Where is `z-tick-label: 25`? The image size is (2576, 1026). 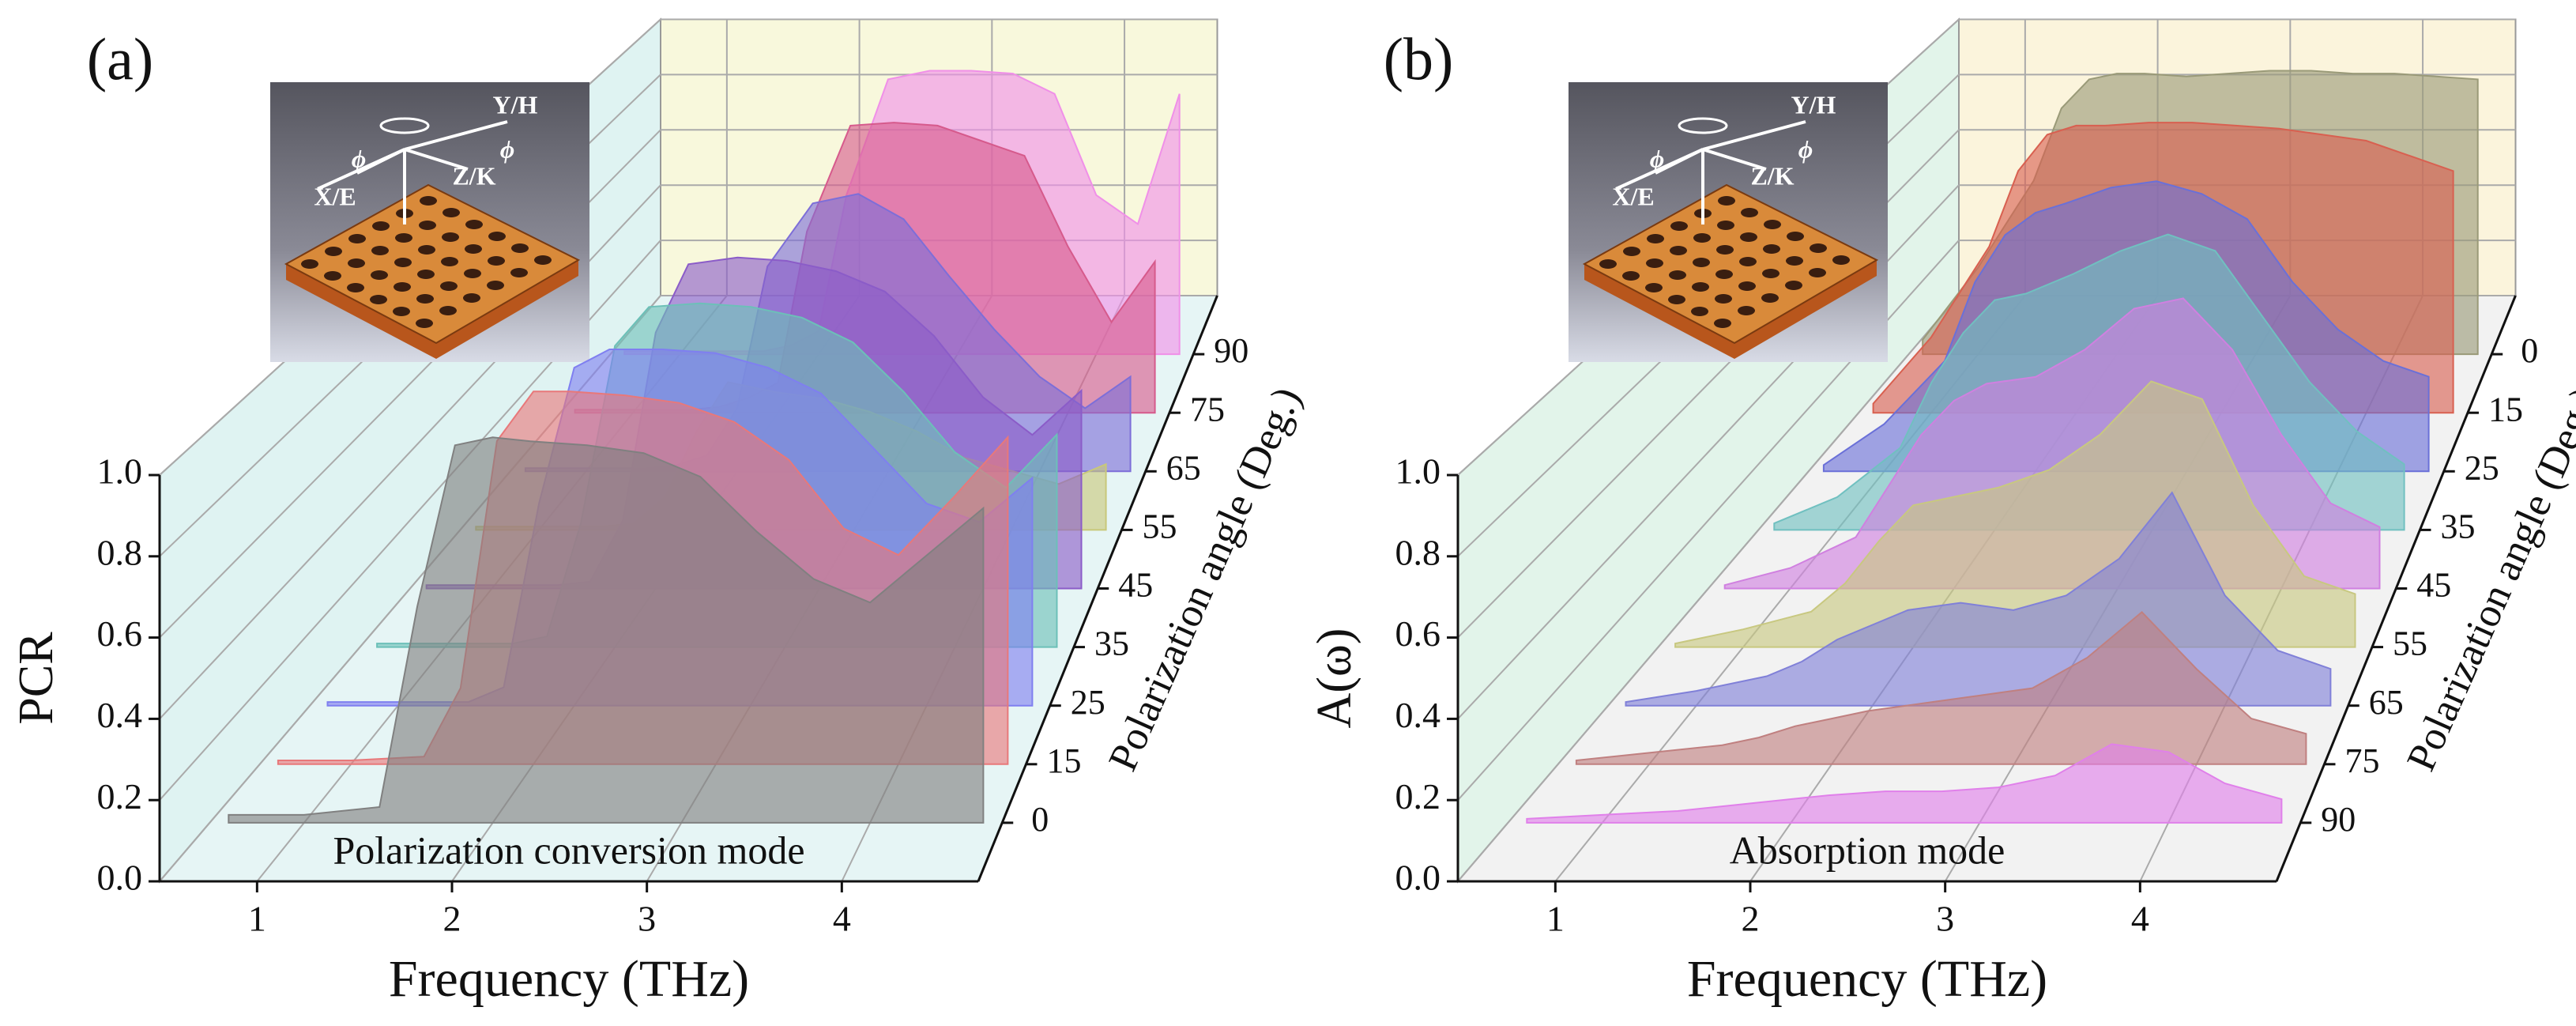
z-tick-label: 25 is located at coordinates (2482, 467).